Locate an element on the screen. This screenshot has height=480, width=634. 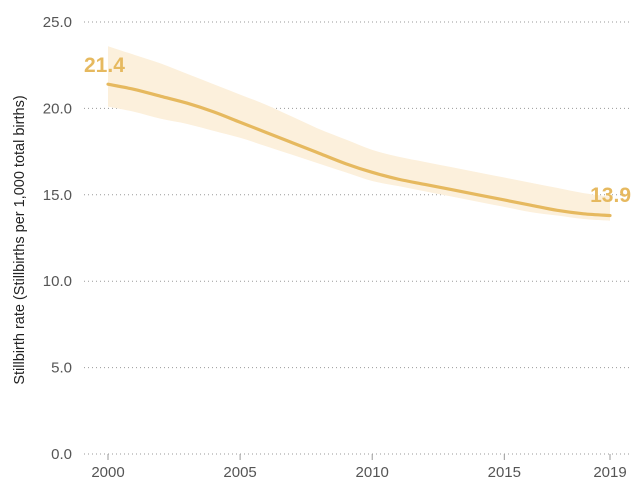
x-tick-label: 2015 is located at coordinates (504, 472).